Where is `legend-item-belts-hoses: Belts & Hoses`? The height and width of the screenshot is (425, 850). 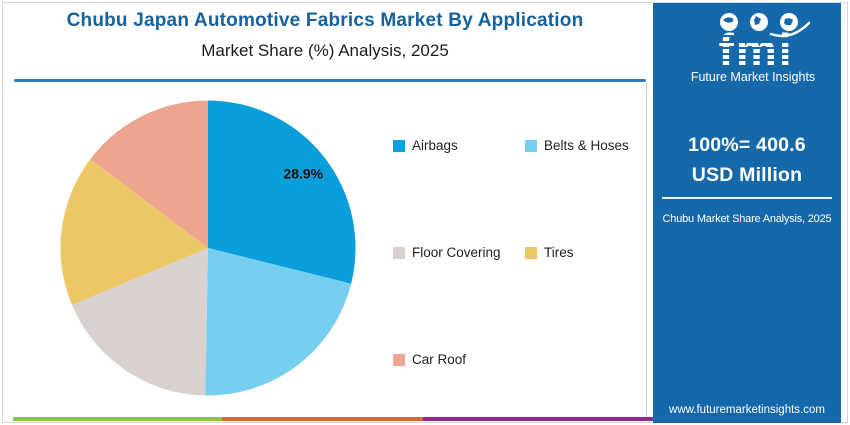
legend-item-belts-hoses: Belts & Hoses is located at coordinates (587, 145).